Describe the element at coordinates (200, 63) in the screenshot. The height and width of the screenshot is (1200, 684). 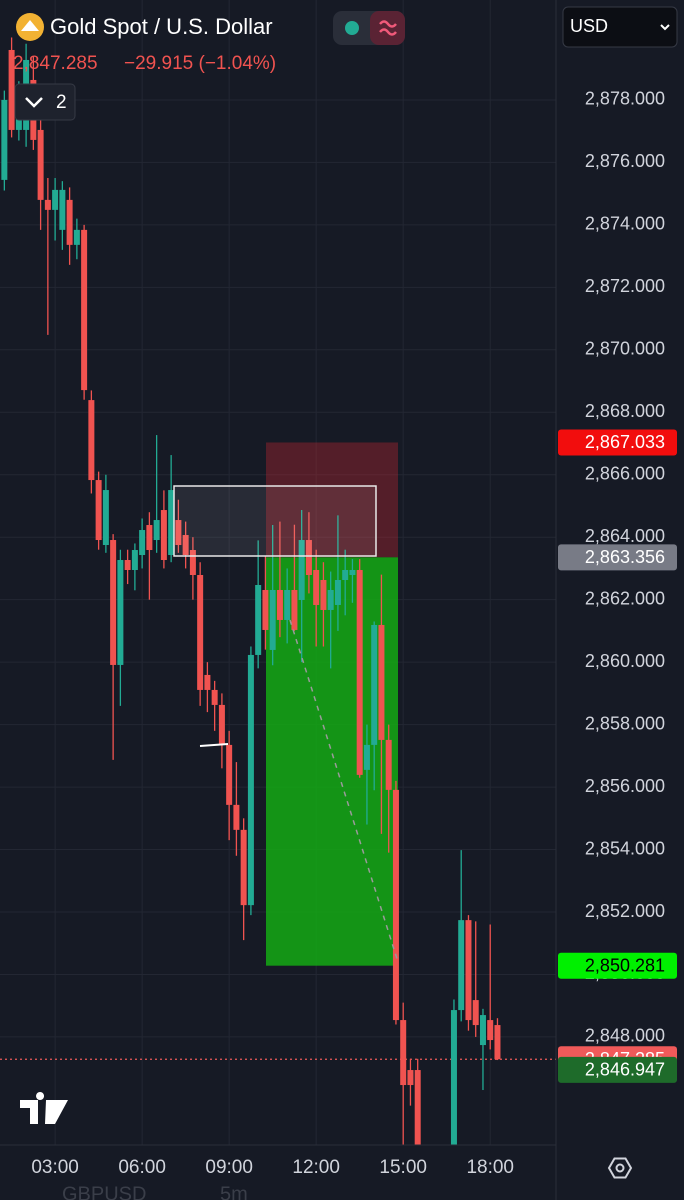
I see `price-change: −29.915 (−1.04%)` at that location.